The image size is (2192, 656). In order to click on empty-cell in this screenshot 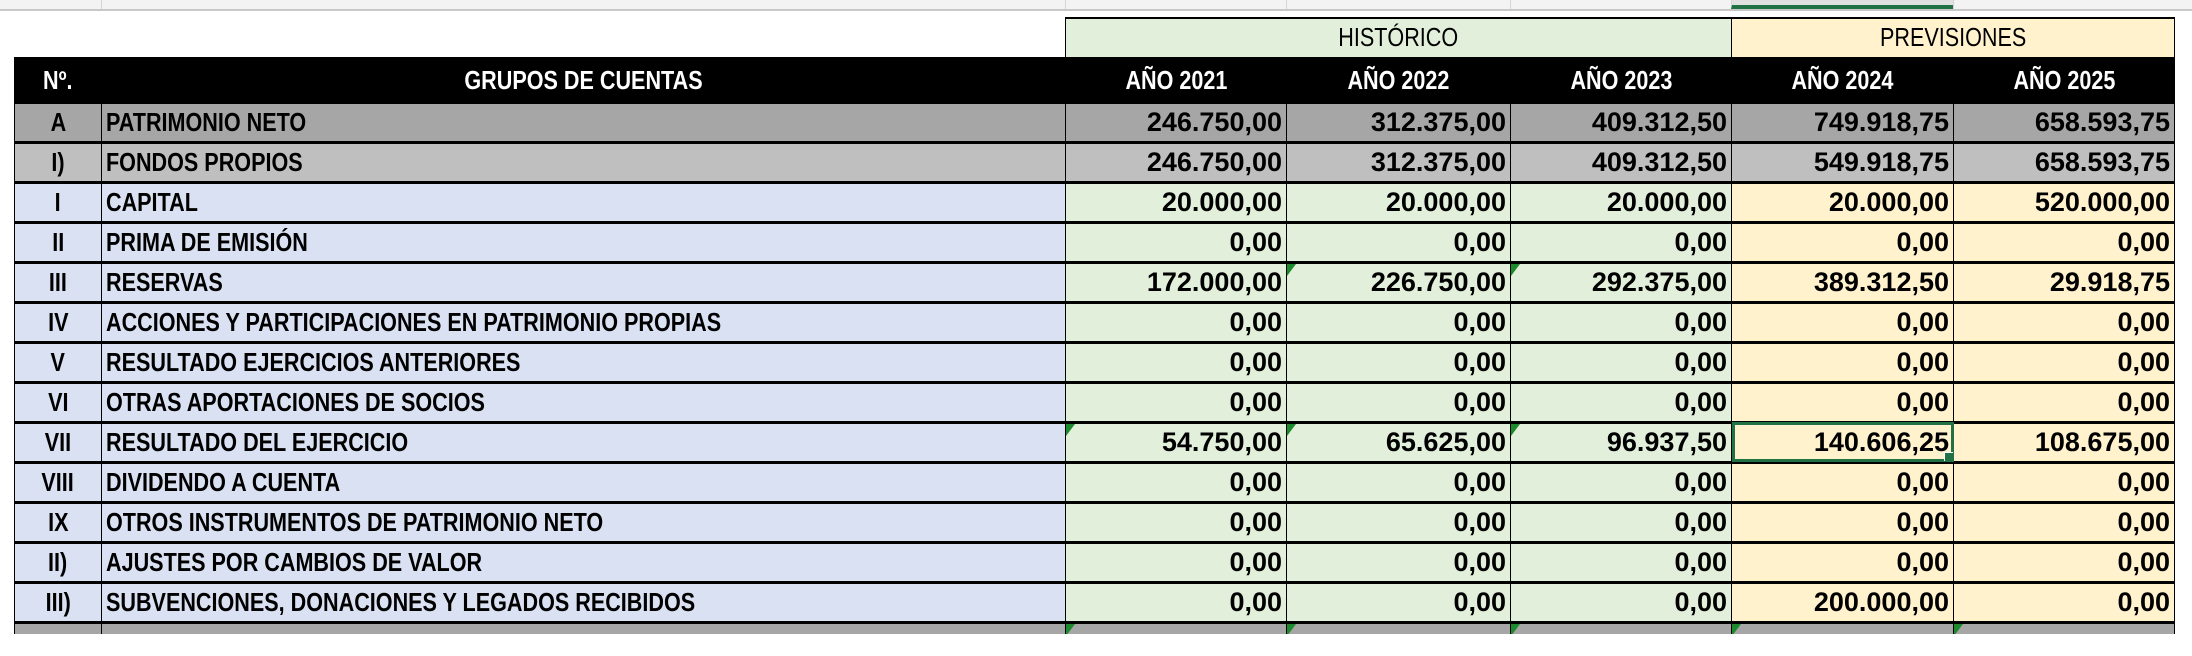, I will do `click(540, 38)`.